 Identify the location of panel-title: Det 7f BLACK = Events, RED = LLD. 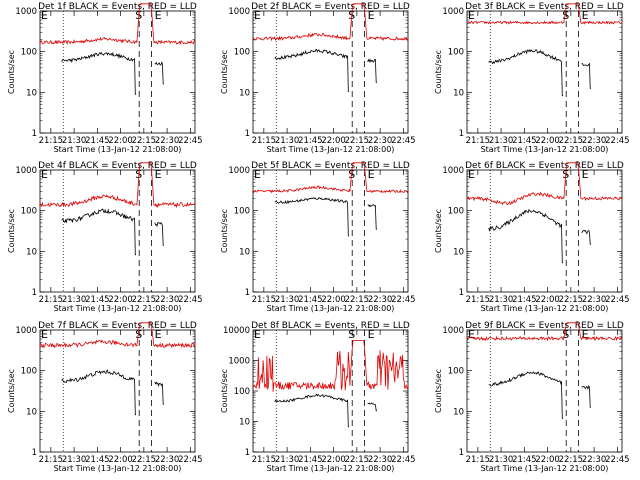
(117, 326).